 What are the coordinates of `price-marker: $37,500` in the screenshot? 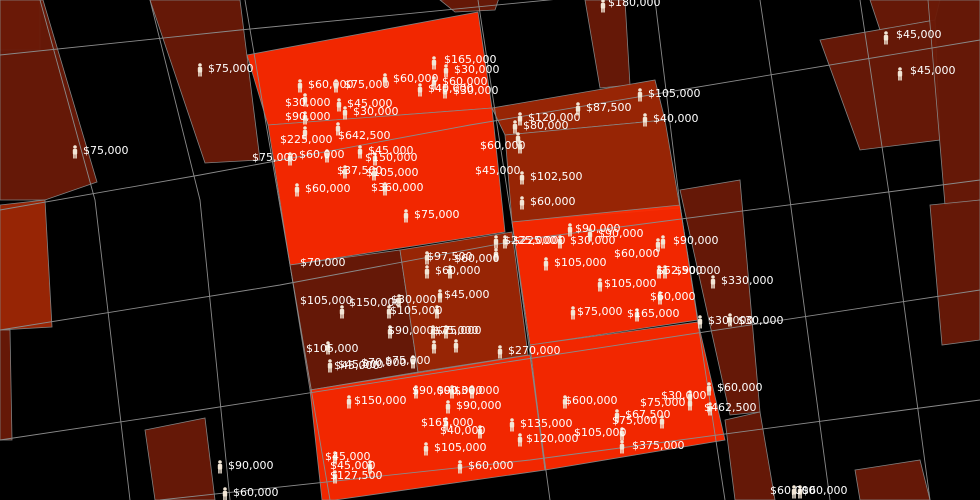 It's located at (360, 171).